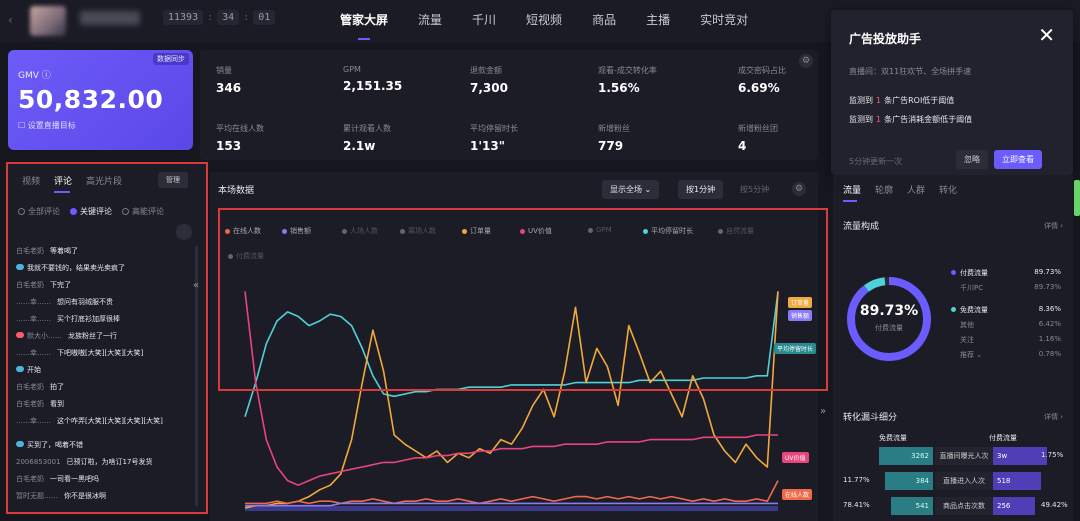 The image size is (1080, 521). What do you see at coordinates (906, 456) in the screenshot?
I see `funnel-left-bar: 3262` at bounding box center [906, 456].